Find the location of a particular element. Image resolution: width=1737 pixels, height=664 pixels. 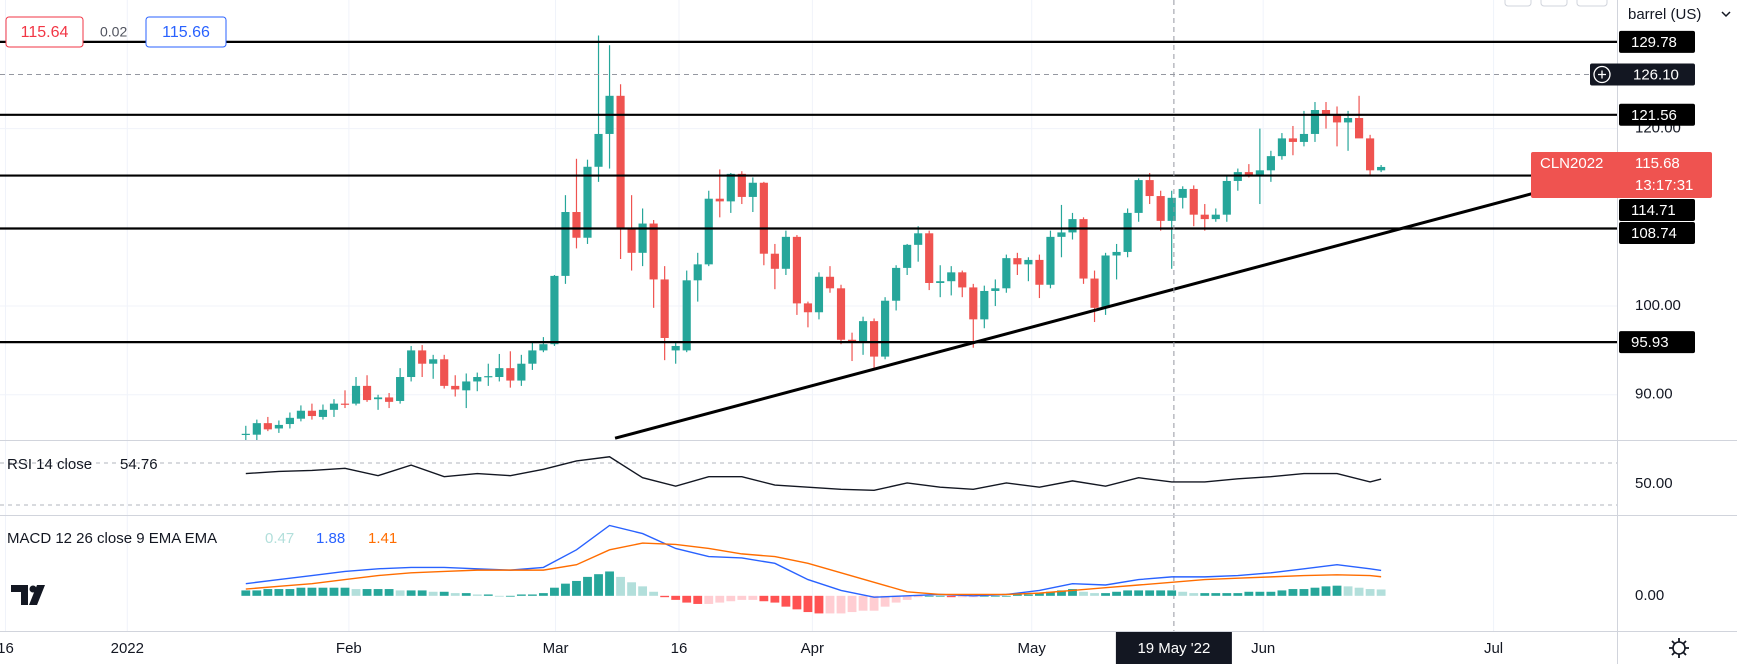

level-label-box is located at coordinates (1657, 209).